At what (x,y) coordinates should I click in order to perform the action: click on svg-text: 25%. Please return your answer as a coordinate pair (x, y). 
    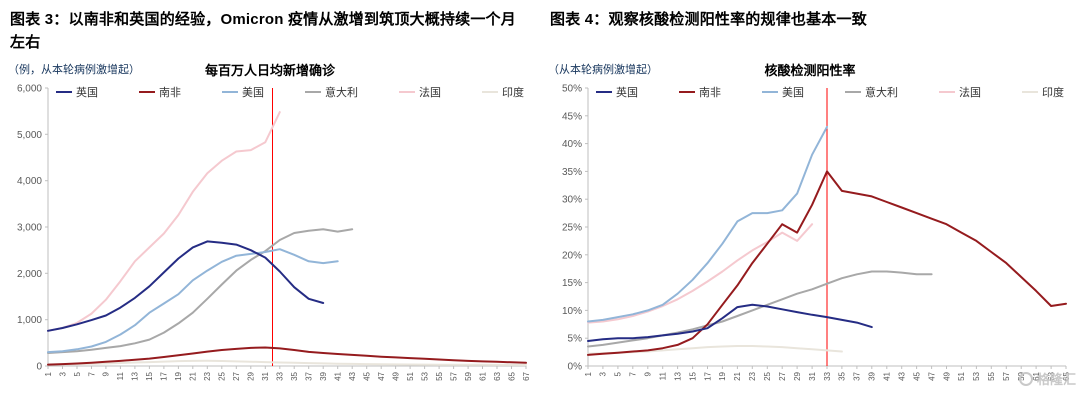
    Looking at the image, I should click on (572, 228).